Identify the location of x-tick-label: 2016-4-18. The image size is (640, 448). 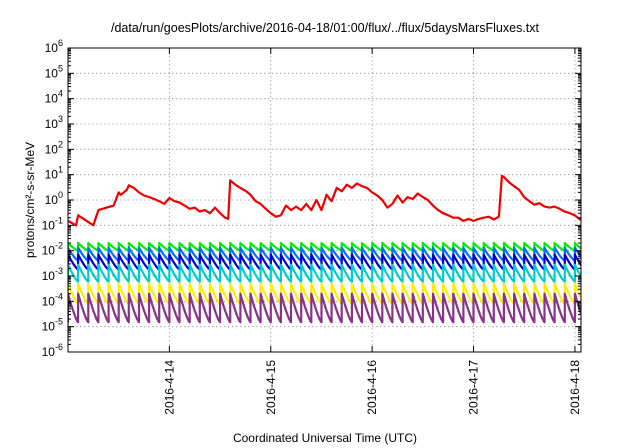
(575, 387).